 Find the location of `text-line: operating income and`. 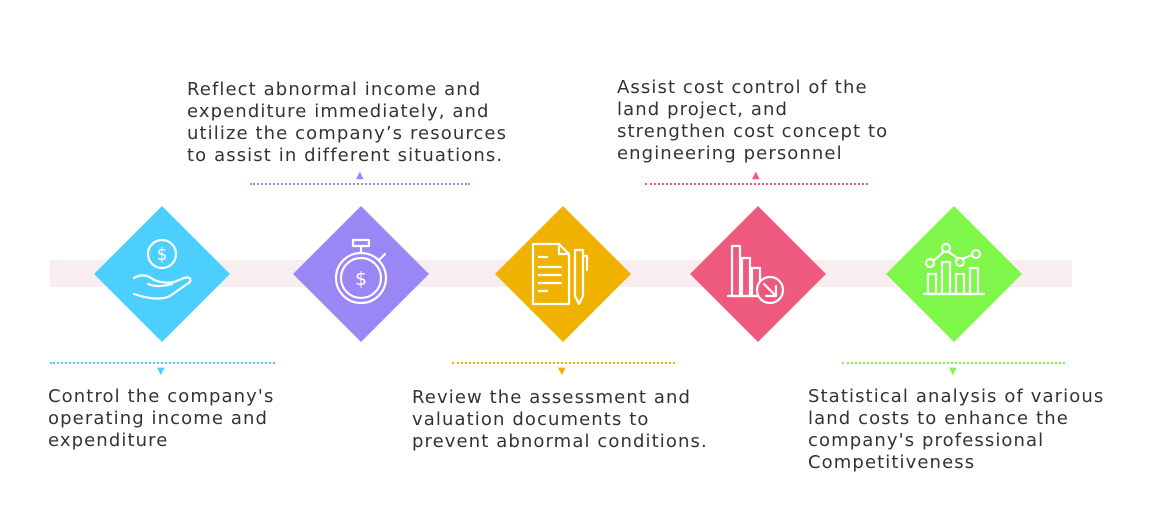

text-line: operating income and is located at coordinates (158, 418).